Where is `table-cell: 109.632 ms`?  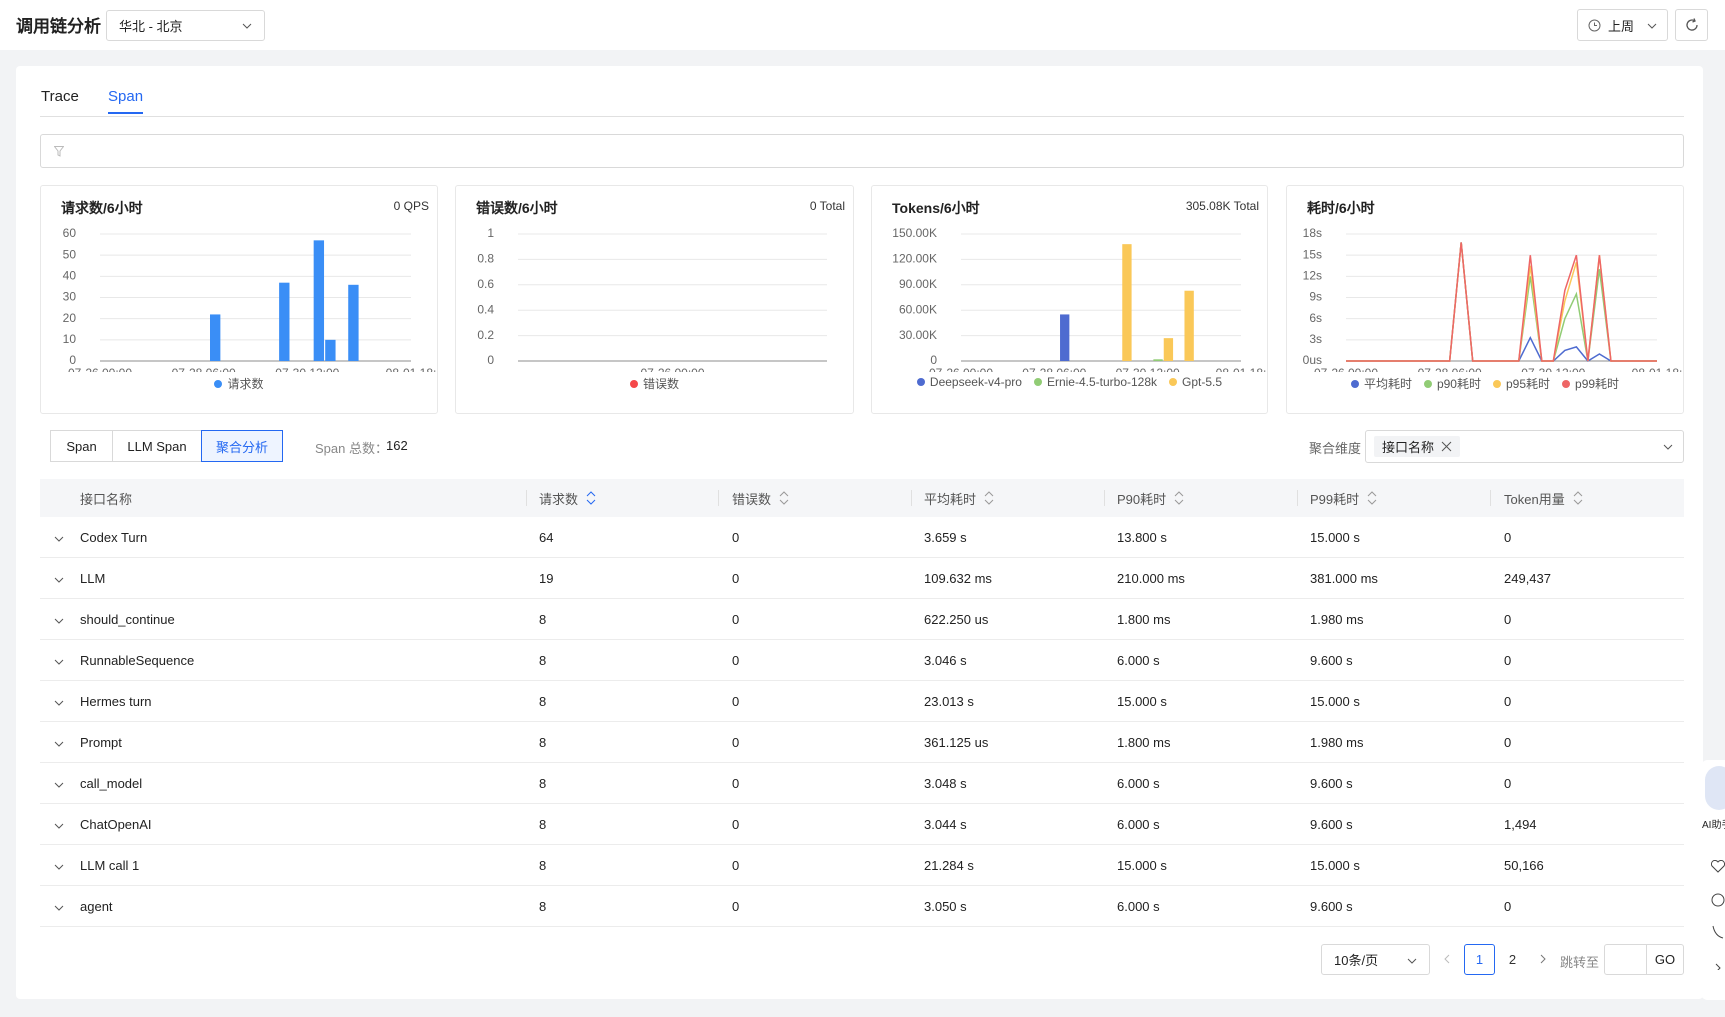 table-cell: 109.632 ms is located at coordinates (958, 578).